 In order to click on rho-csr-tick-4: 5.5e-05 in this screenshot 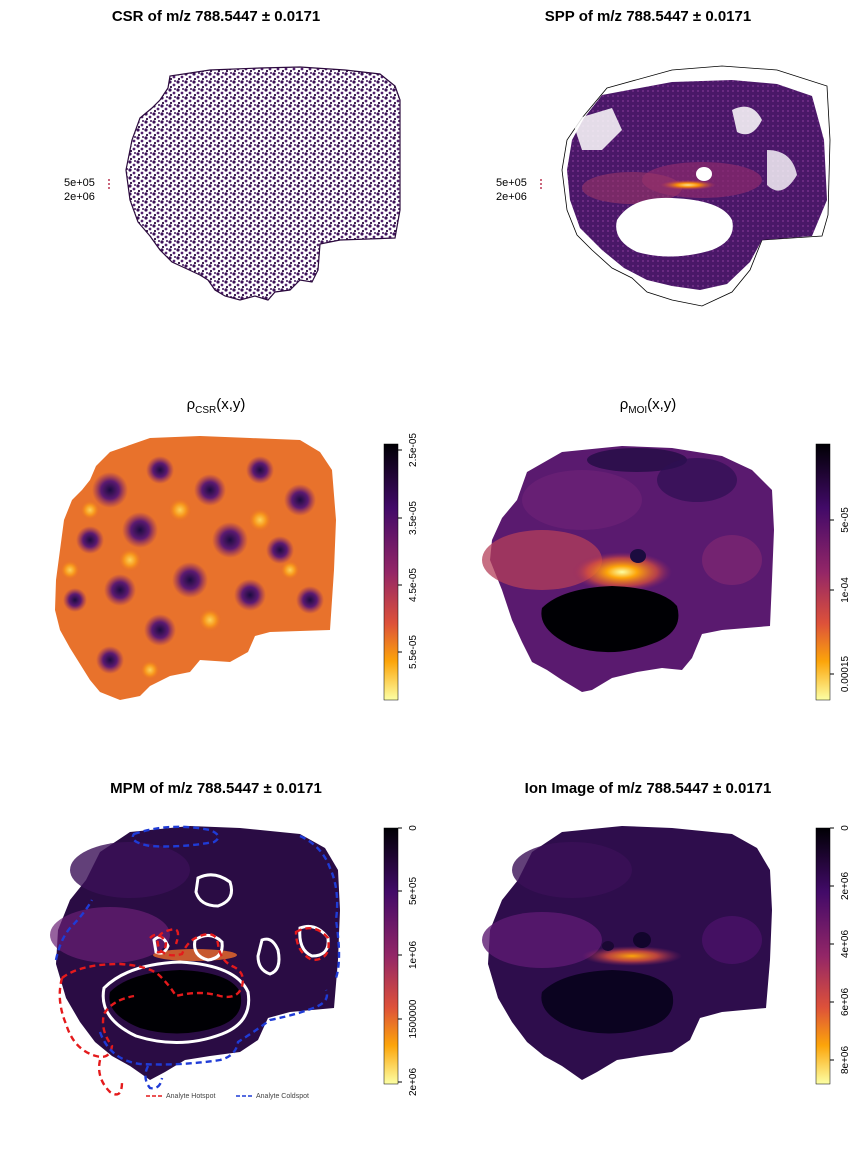, I will do `click(413, 652)`.